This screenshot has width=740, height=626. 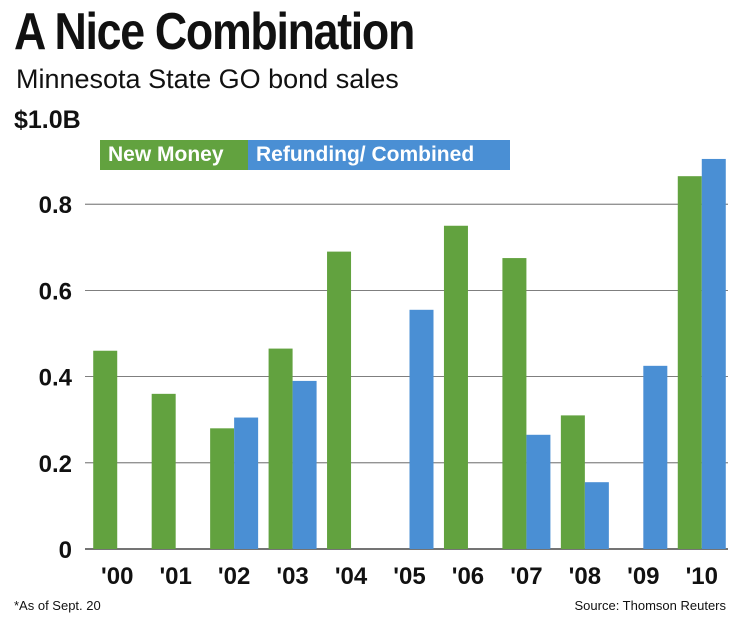 I want to click on x-tick-label: '02, so click(x=234, y=576).